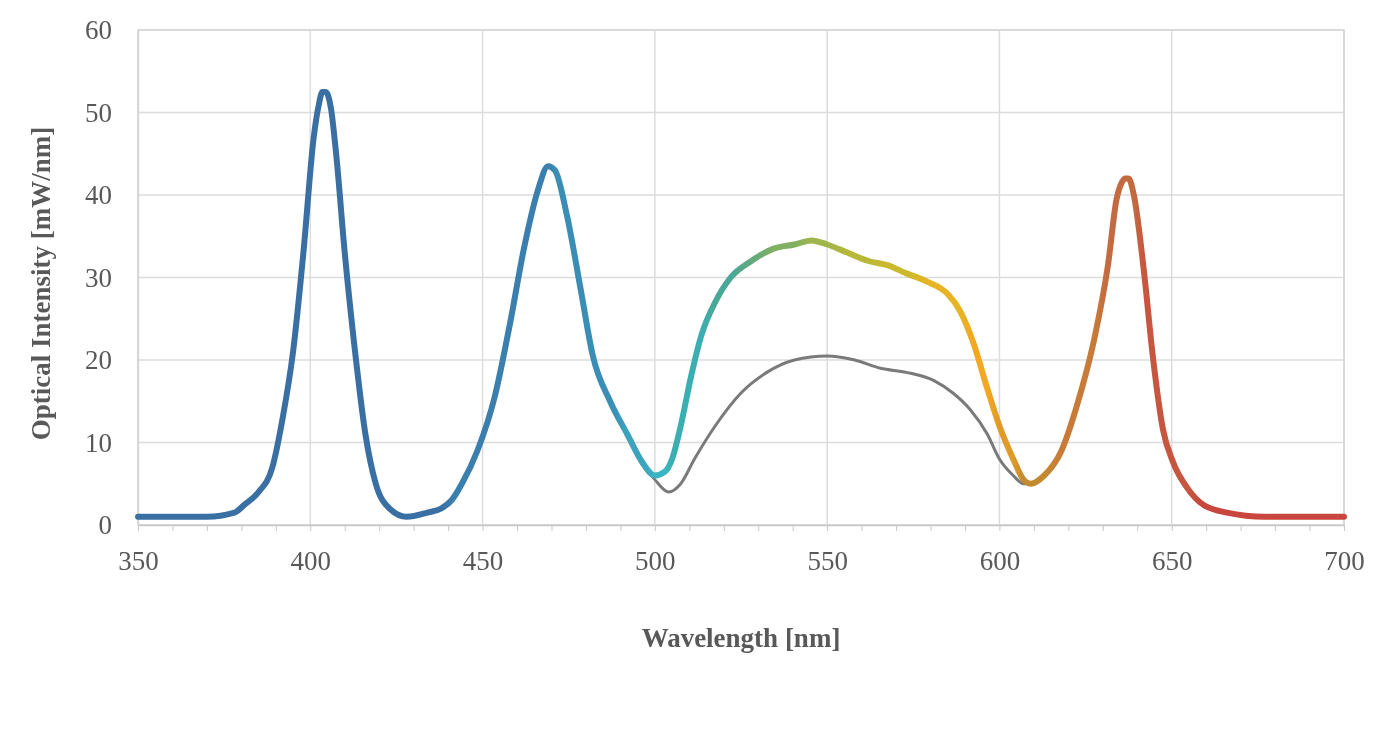 The width and height of the screenshot is (1386, 754). I want to click on y-tick-label: 30, so click(98, 277).